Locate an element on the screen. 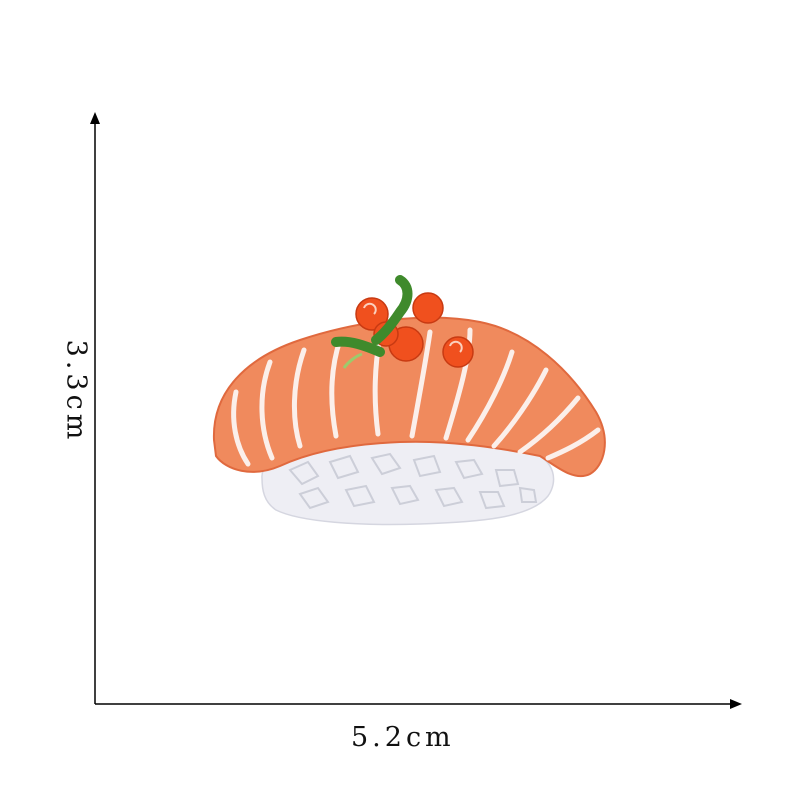 This screenshot has height=804, width=800. arrow-up-icon is located at coordinates (95, 118).